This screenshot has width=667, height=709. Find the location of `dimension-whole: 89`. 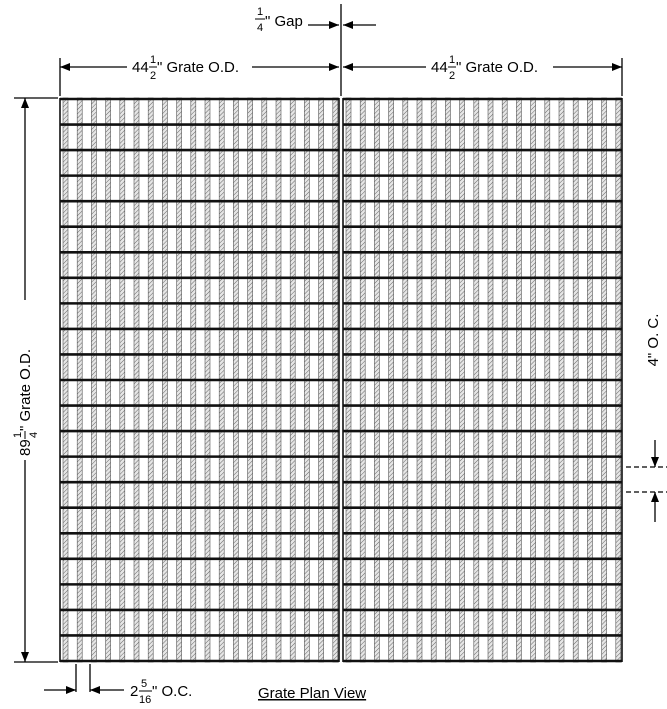

dimension-whole: 89 is located at coordinates (25, 447).